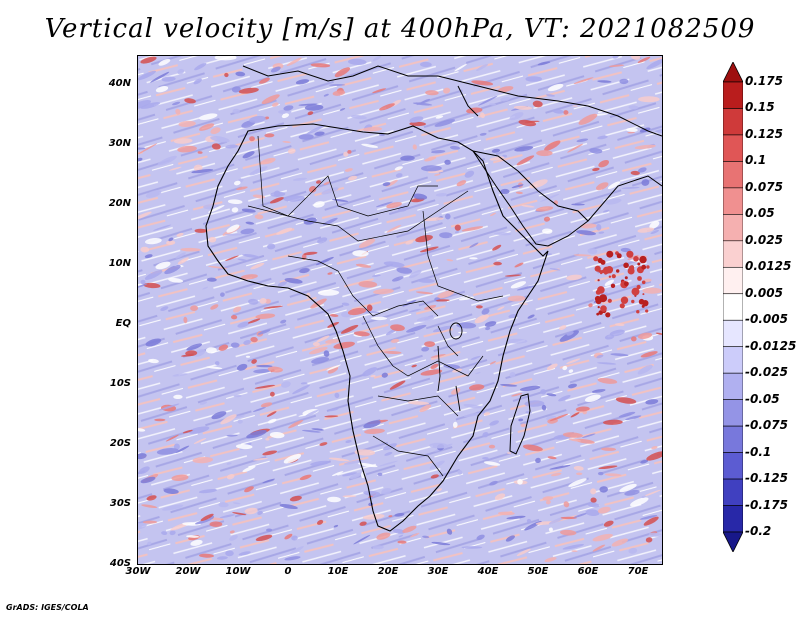 This screenshot has height=618, width=800. Describe the element at coordinates (238, 571) in the screenshot. I see `lon-tick-label: 10W` at that location.